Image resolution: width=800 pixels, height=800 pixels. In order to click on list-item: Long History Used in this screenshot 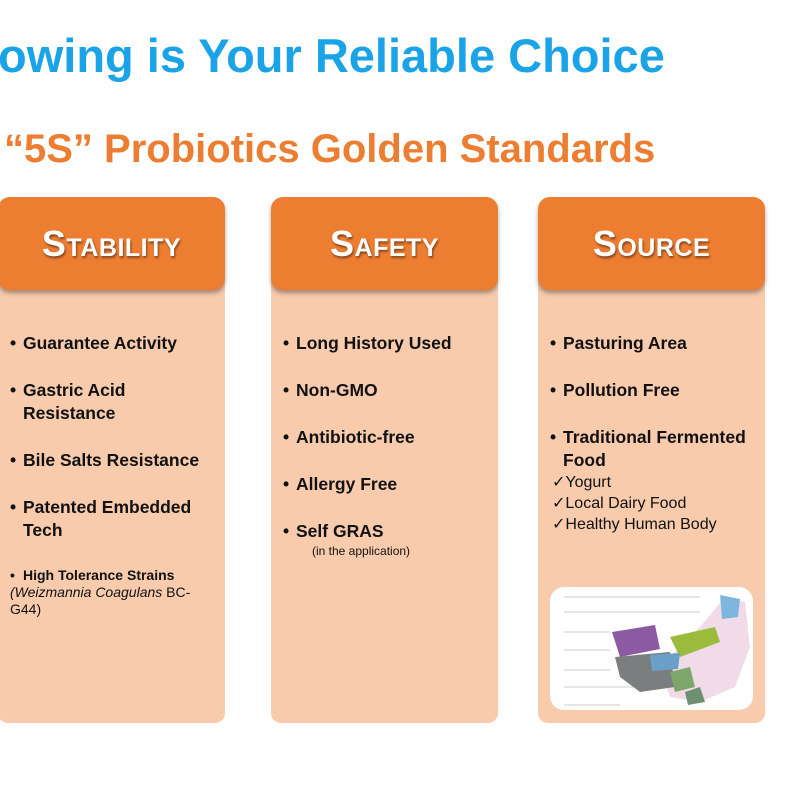, I will do `click(386, 343)`.